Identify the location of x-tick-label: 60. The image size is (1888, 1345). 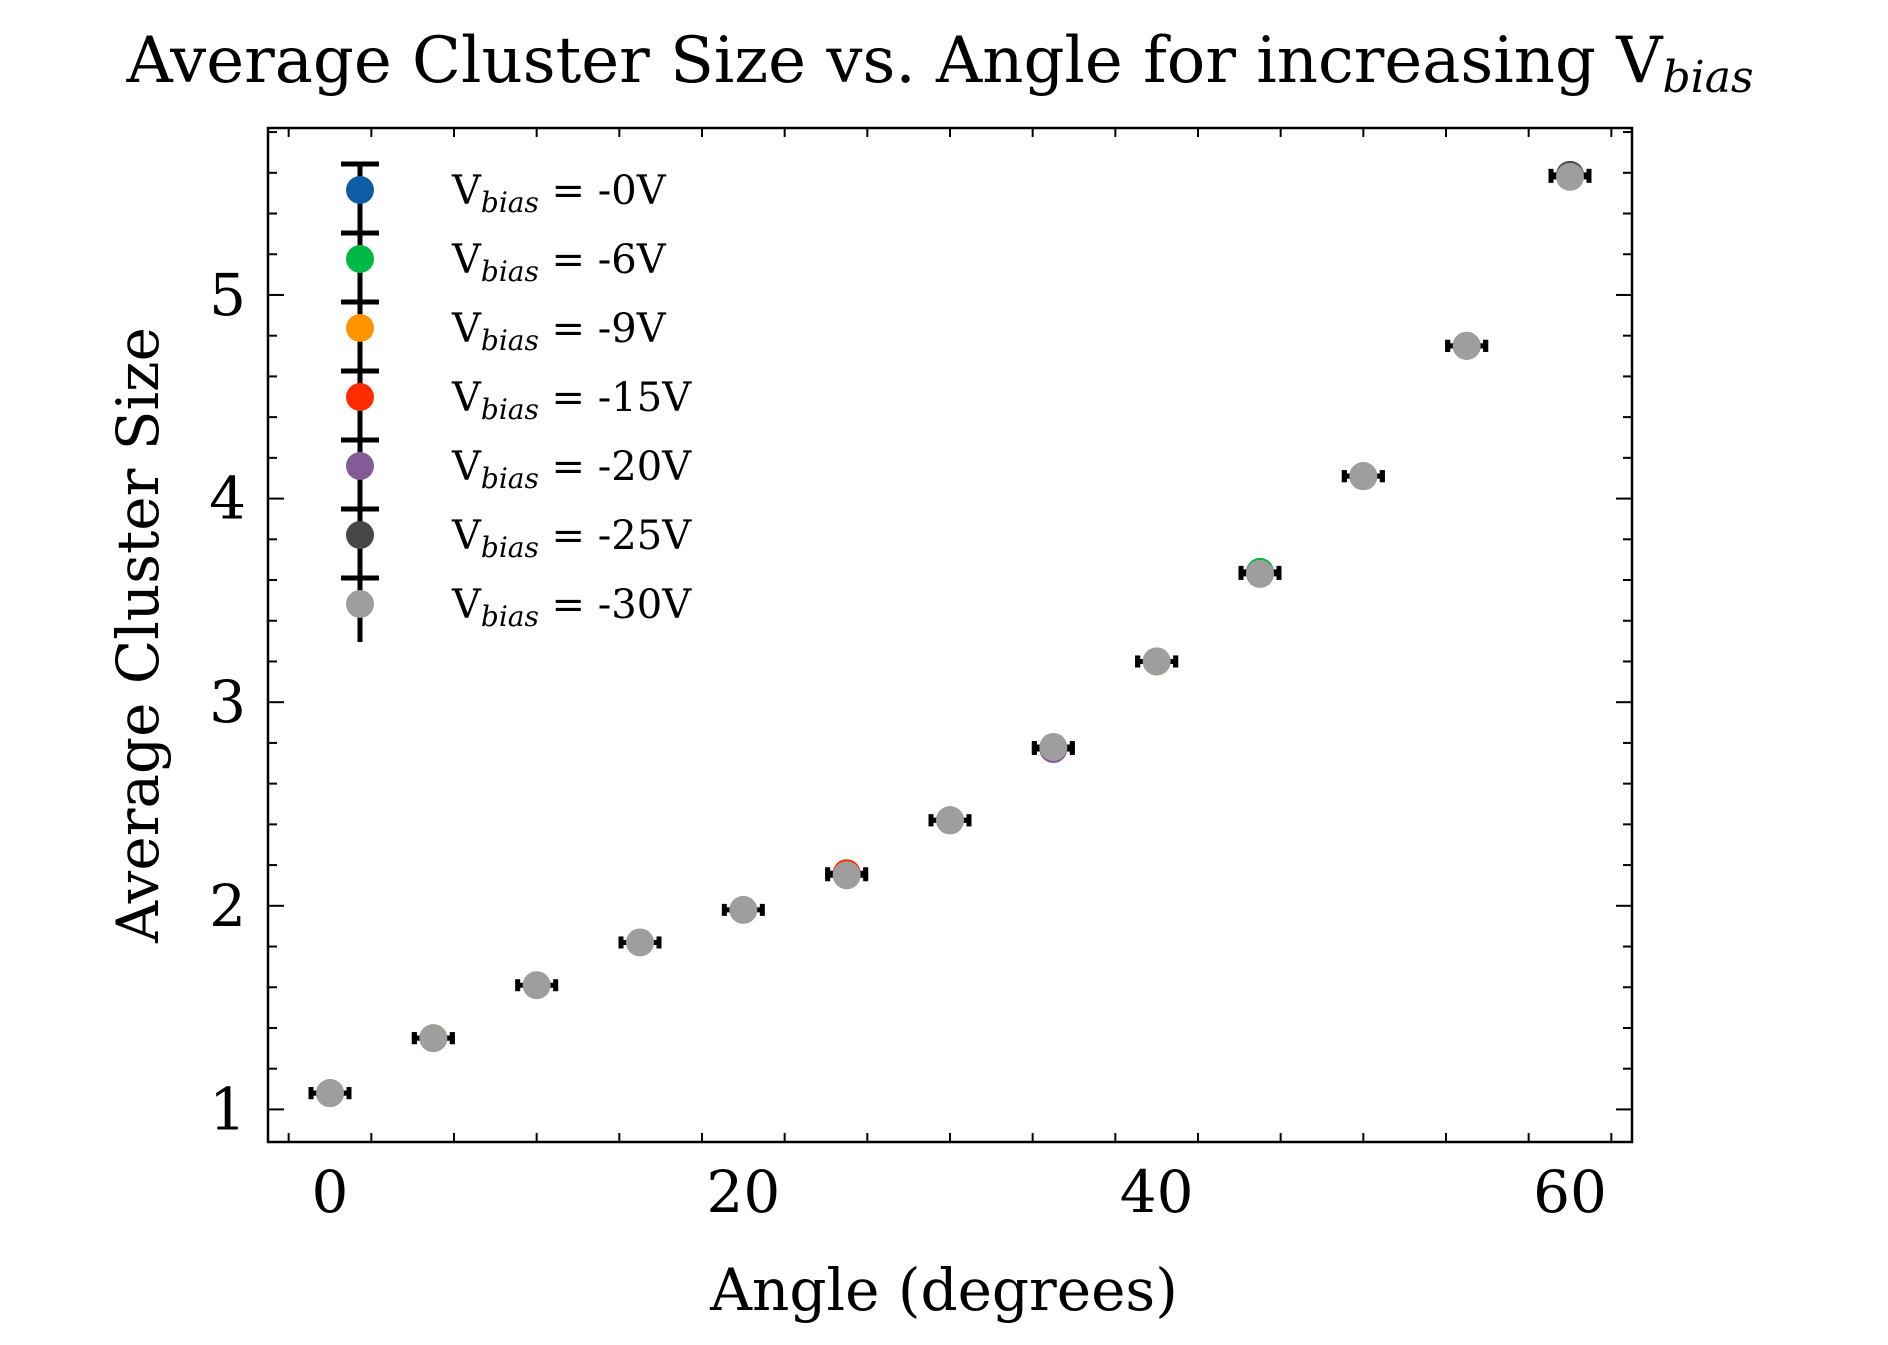
(1570, 1192).